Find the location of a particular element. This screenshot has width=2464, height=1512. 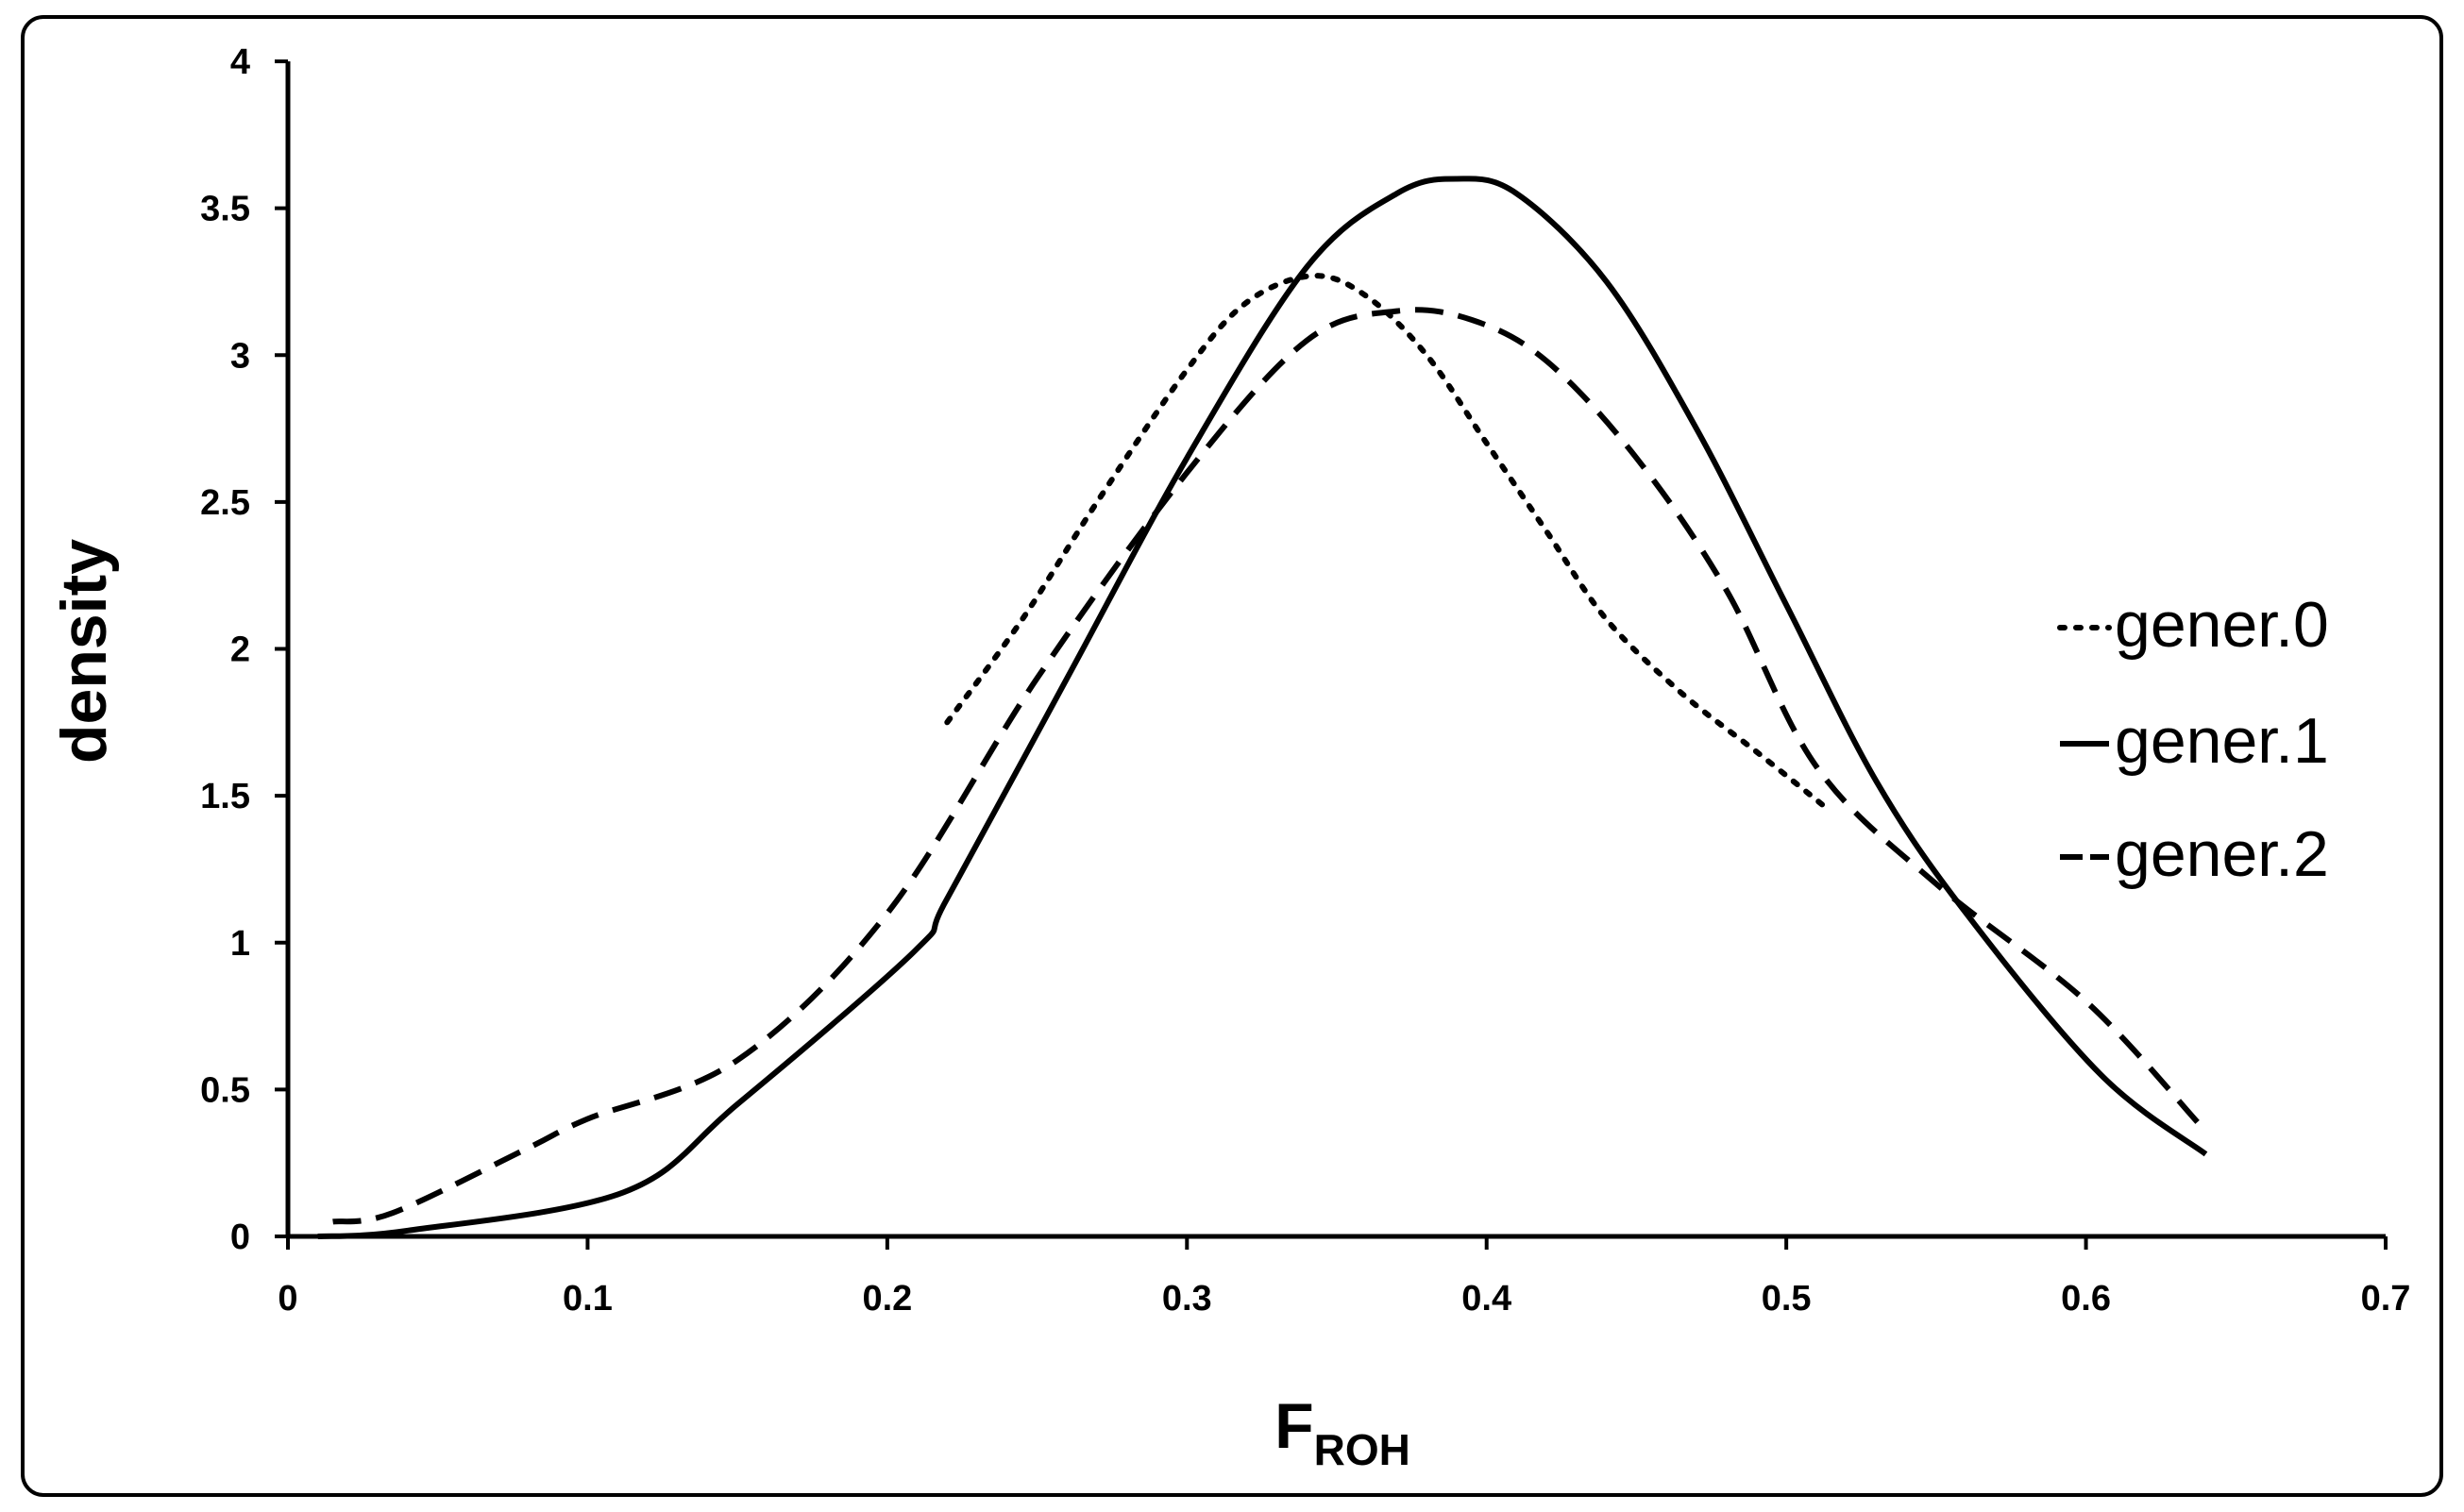

y-axis-title: density is located at coordinates (84, 651).